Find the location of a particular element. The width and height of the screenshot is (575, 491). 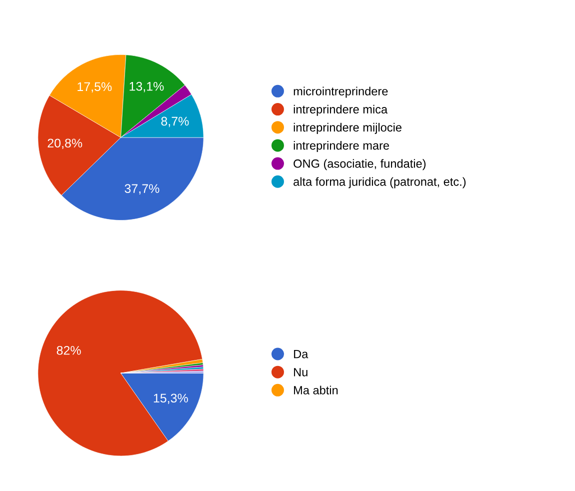

data-label: 13,1% is located at coordinates (147, 87).